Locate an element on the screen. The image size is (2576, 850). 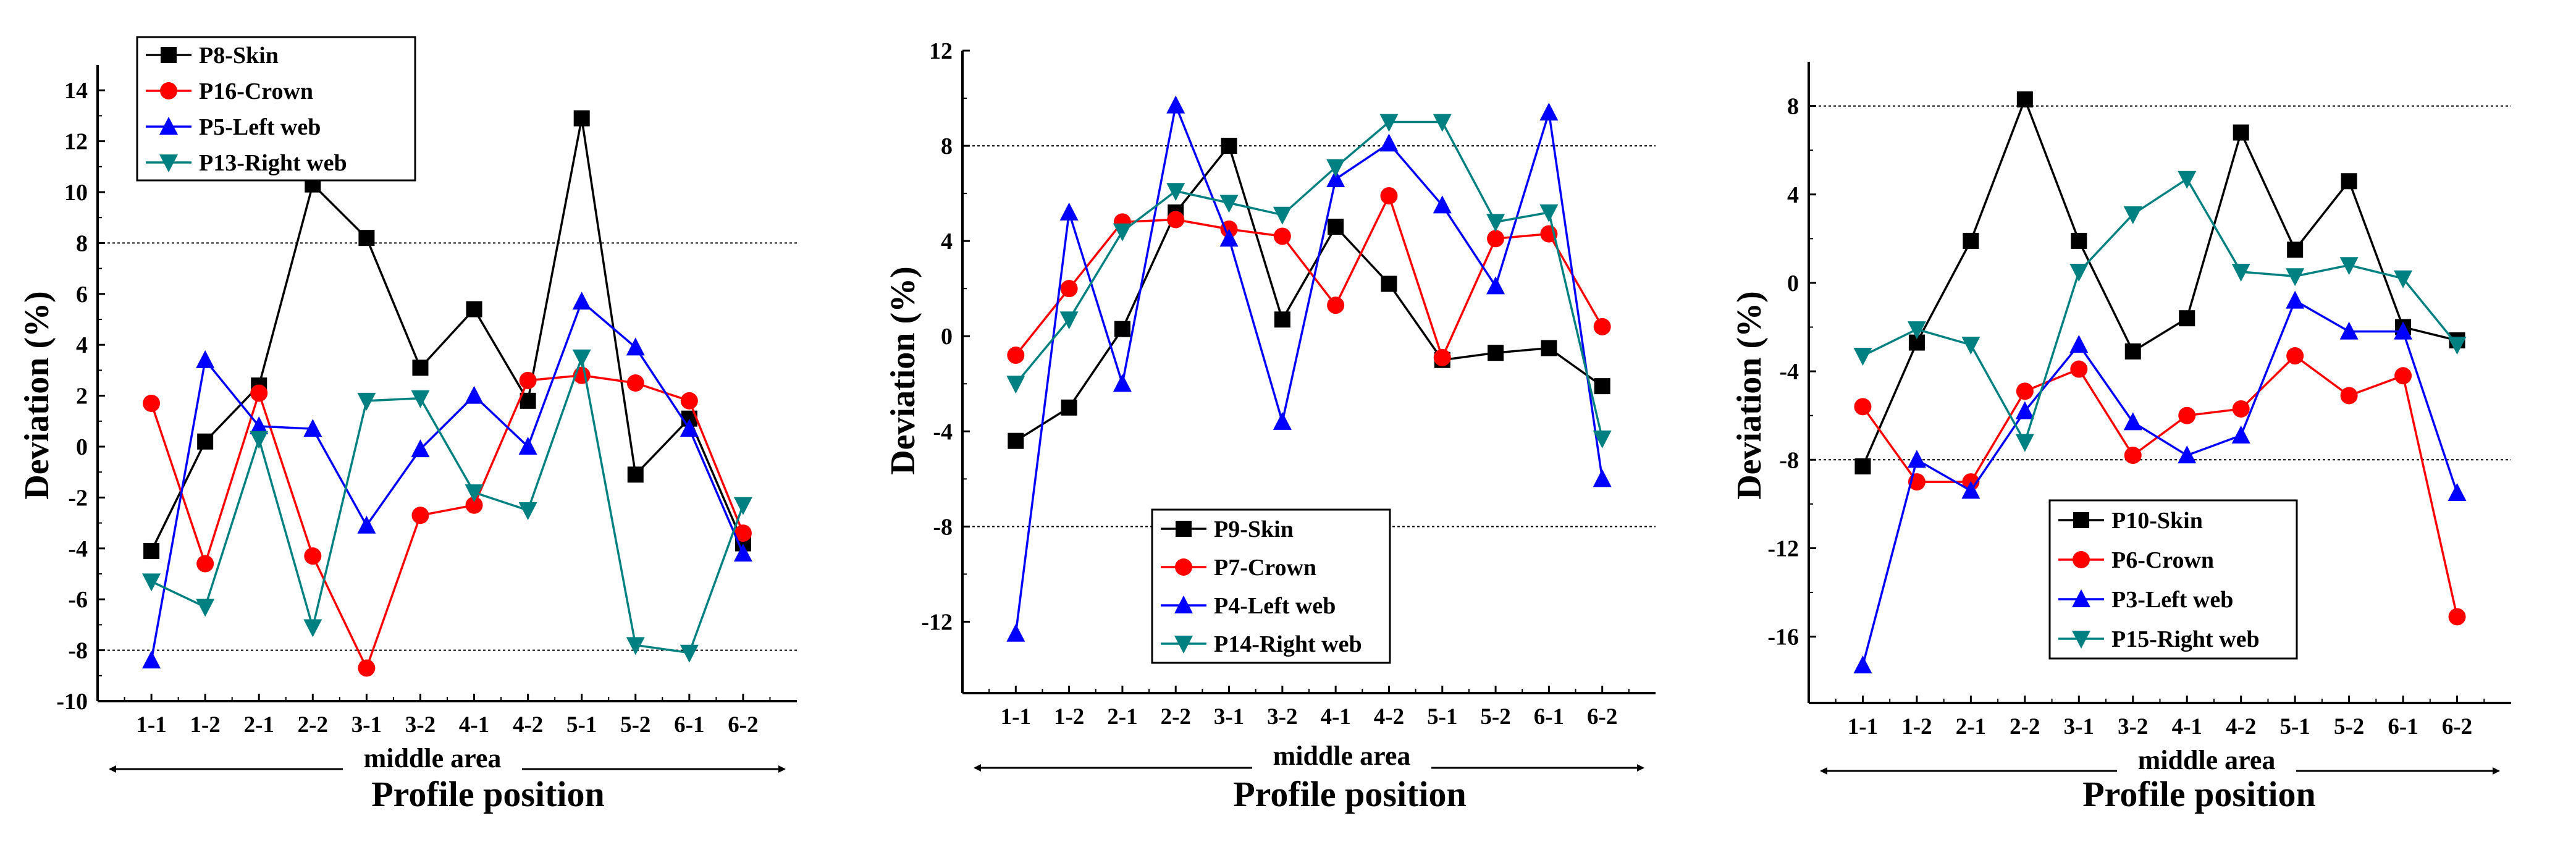
x-axis-label: Profile position is located at coordinates (2199, 794).